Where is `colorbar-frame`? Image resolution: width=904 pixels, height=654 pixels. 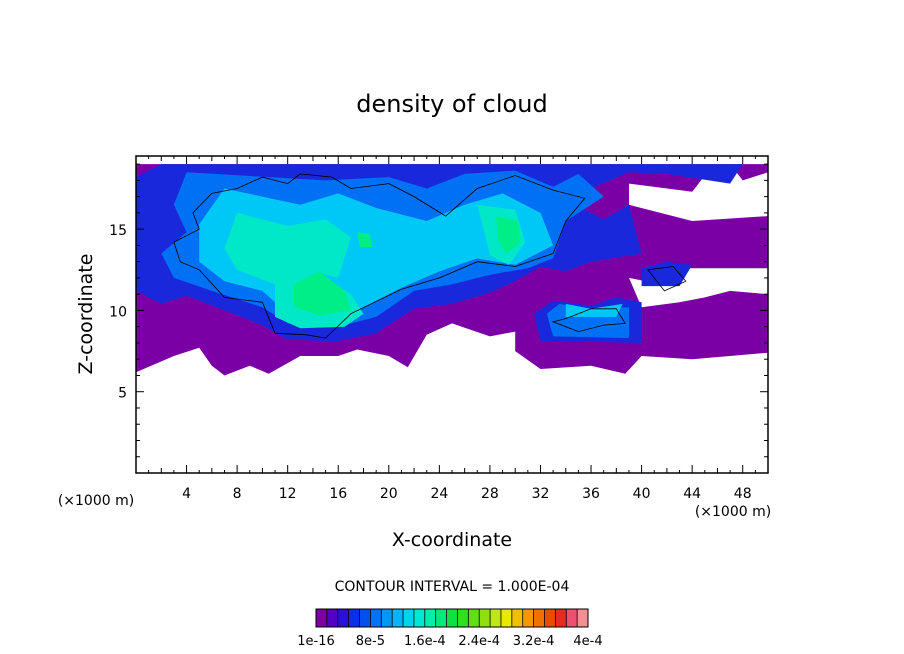 colorbar-frame is located at coordinates (452, 618).